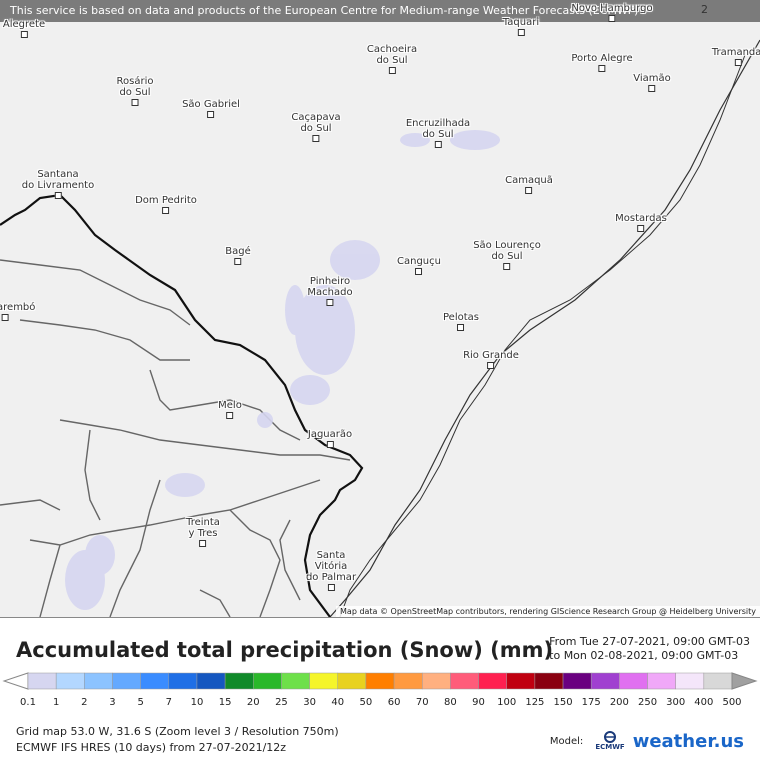 The width and height of the screenshot is (760, 760). I want to click on legend-tick-label: 7, so click(168, 702).